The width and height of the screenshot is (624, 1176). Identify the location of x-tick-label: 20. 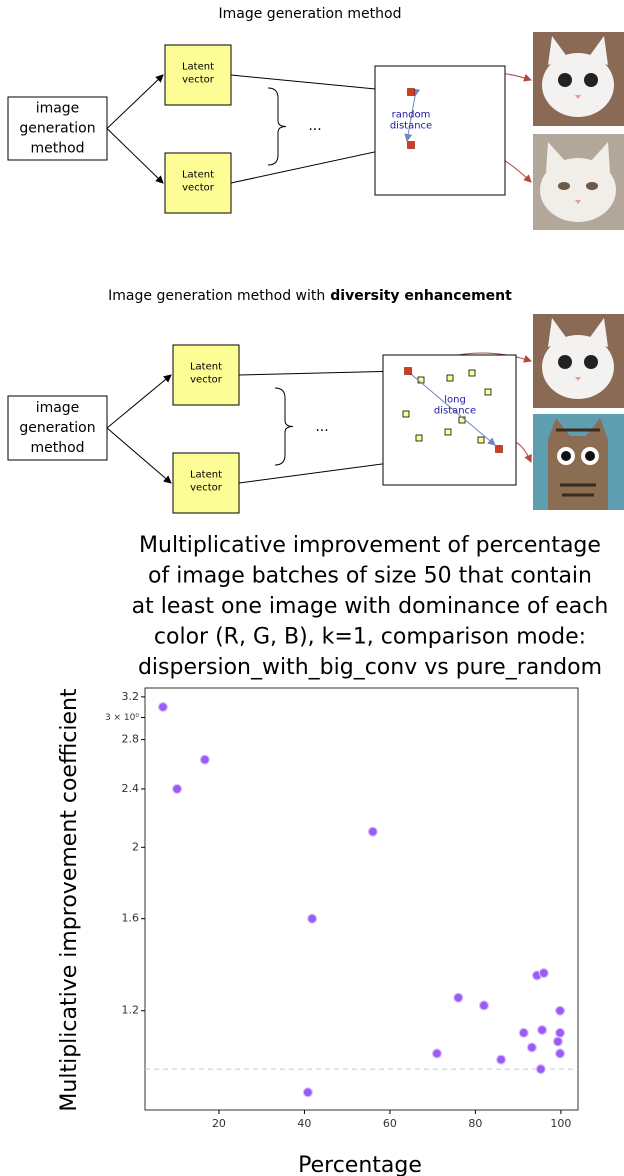
(219, 1123).